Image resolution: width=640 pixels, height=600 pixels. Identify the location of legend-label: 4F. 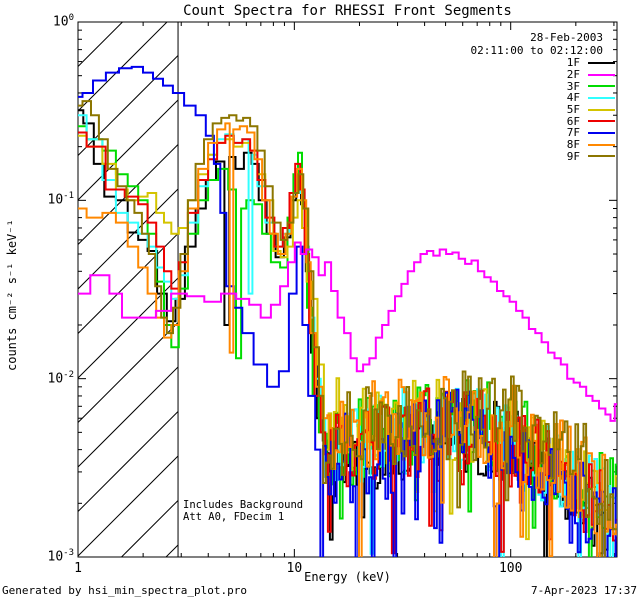
(573, 98).